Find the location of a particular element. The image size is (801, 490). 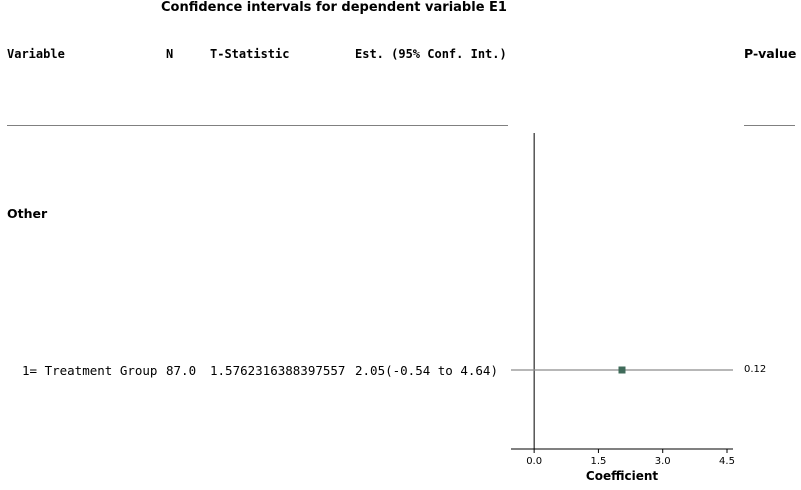

column-header-p-value: P-value is located at coordinates (770, 53).